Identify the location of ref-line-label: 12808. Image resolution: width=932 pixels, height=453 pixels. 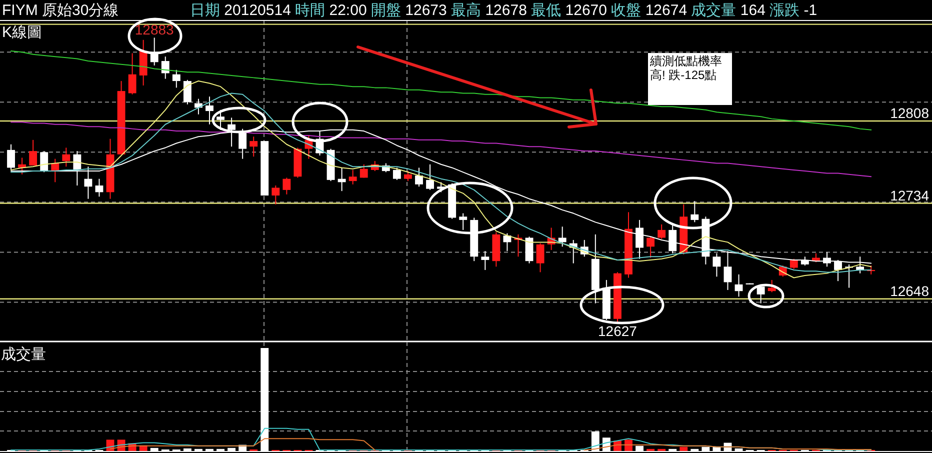
(910, 113).